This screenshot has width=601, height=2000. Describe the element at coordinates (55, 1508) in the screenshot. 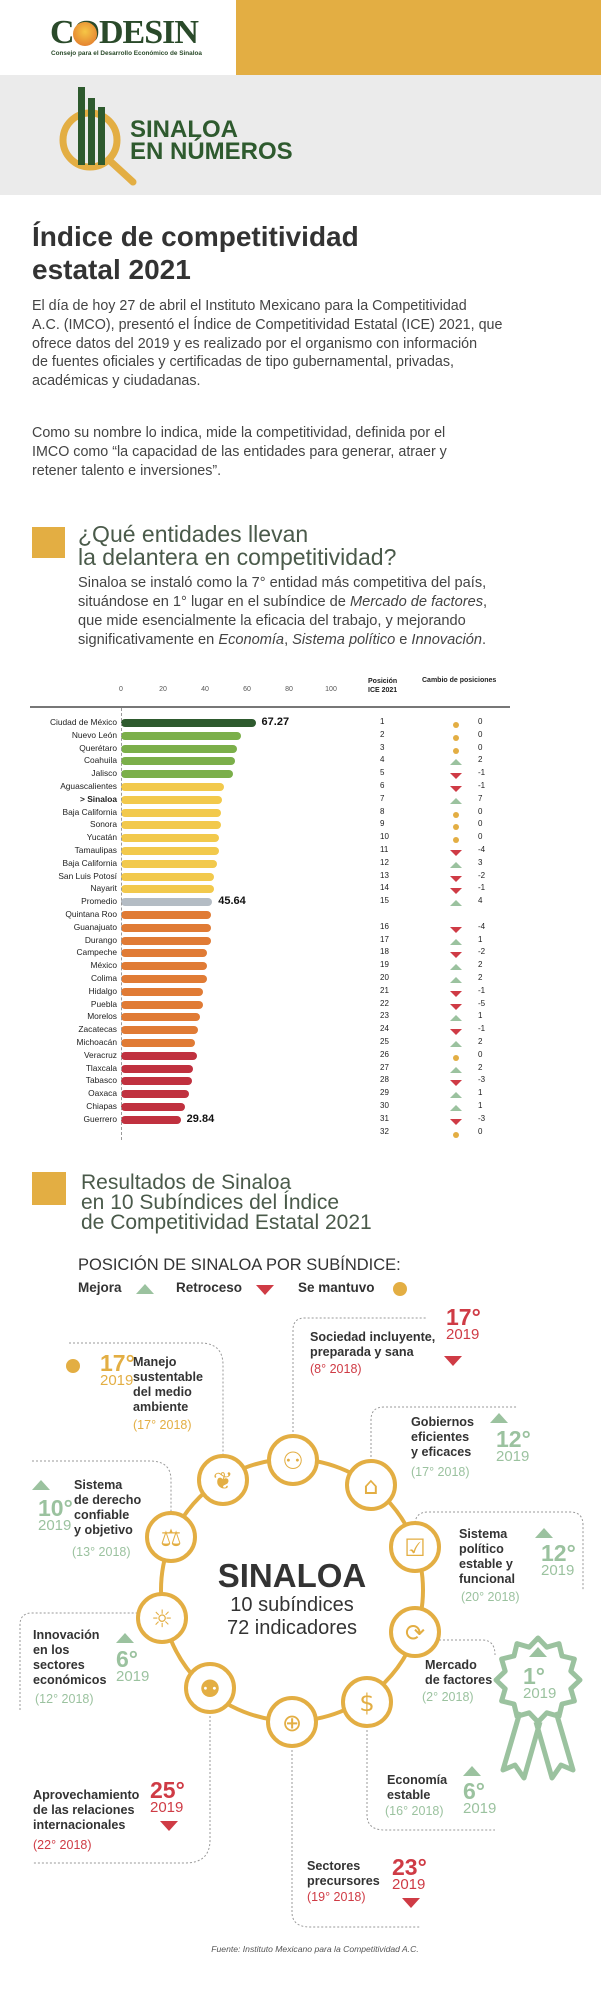

I see `rank-2019: 10°` at that location.